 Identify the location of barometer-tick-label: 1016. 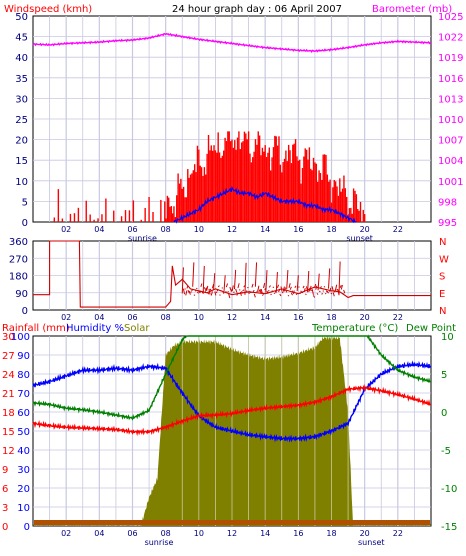
(450, 79).